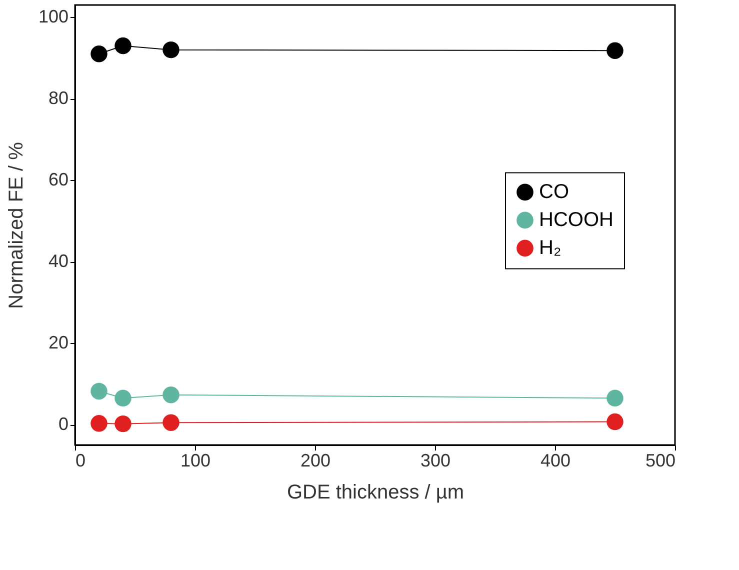  Describe the element at coordinates (16, 225) in the screenshot. I see `y-axis-title: Normalized FE / %` at that location.